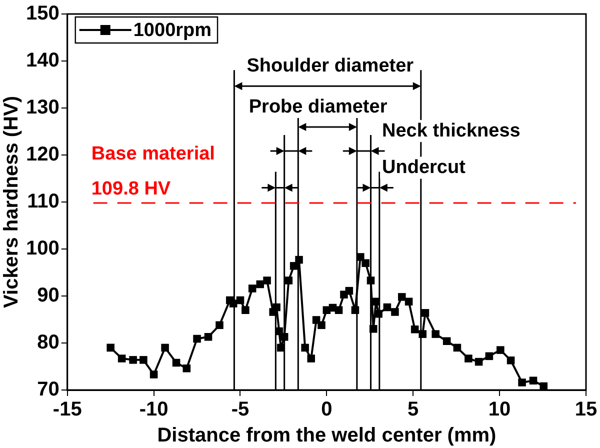 The height and width of the screenshot is (448, 600). Describe the element at coordinates (499, 409) in the screenshot. I see `x-tick-label: 10` at that location.